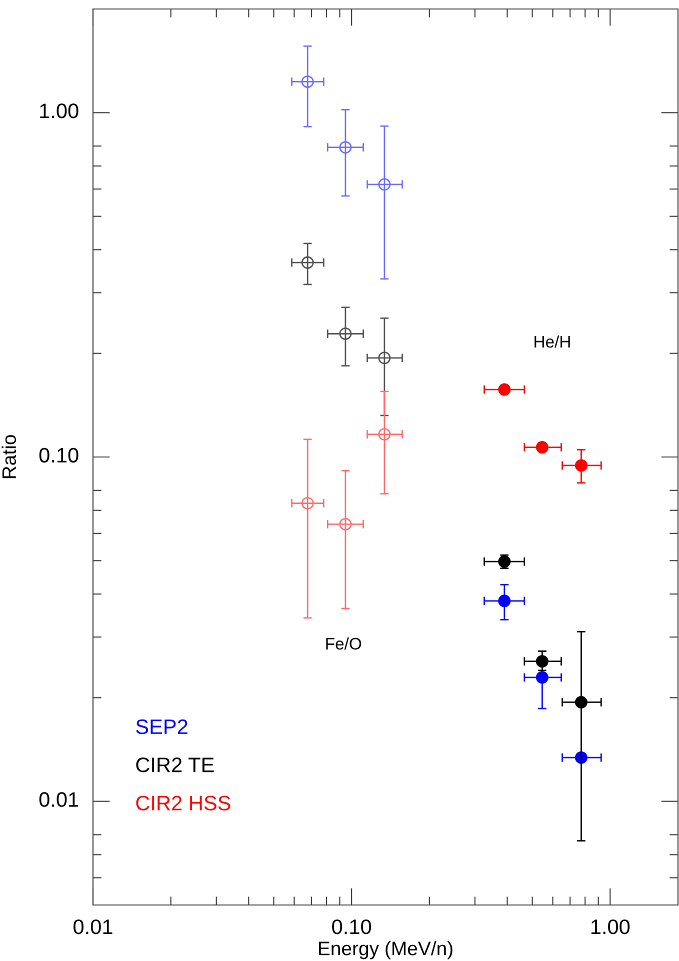 This screenshot has height=961, width=679. What do you see at coordinates (183, 803) in the screenshot?
I see `text: CIR2 HSS` at bounding box center [183, 803].